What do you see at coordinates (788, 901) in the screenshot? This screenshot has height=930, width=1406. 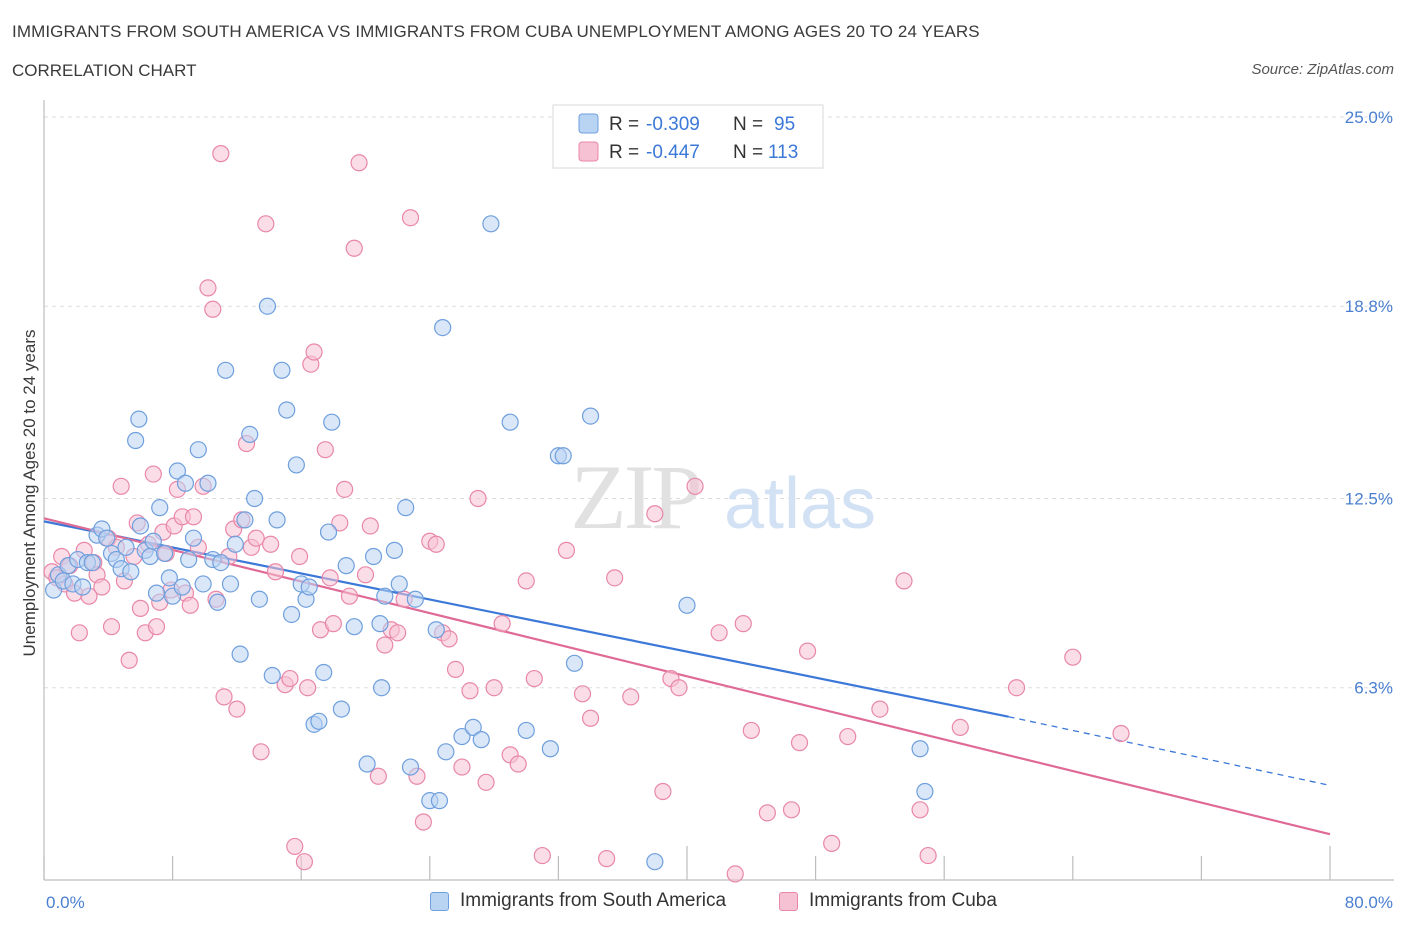 I see `legend-swatch-cuba` at bounding box center [788, 901].